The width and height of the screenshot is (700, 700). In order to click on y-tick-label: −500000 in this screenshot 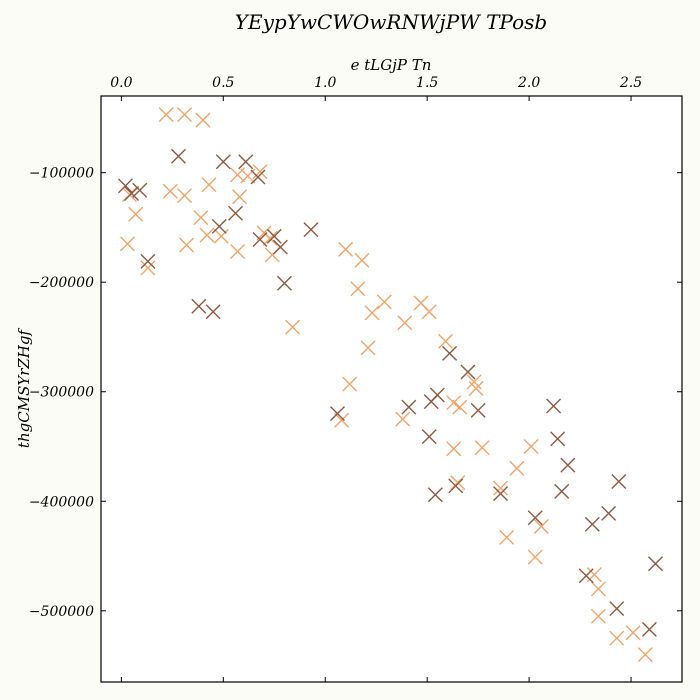, I will do `click(61, 612)`.